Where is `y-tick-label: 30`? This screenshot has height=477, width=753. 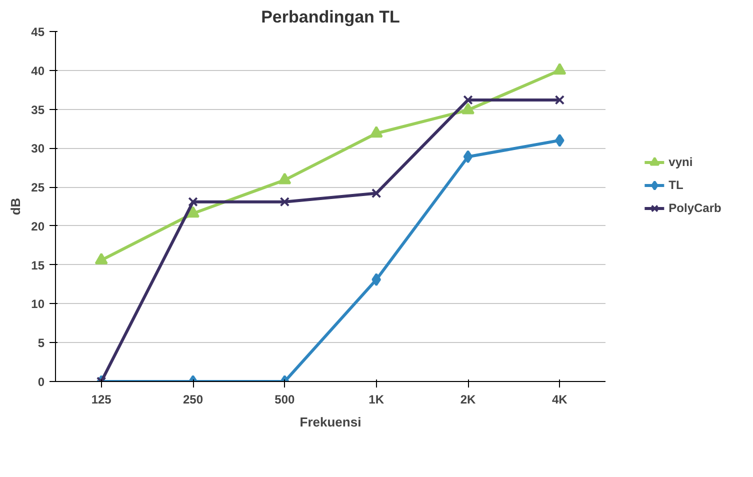 y-tick-label: 30 is located at coordinates (38, 149).